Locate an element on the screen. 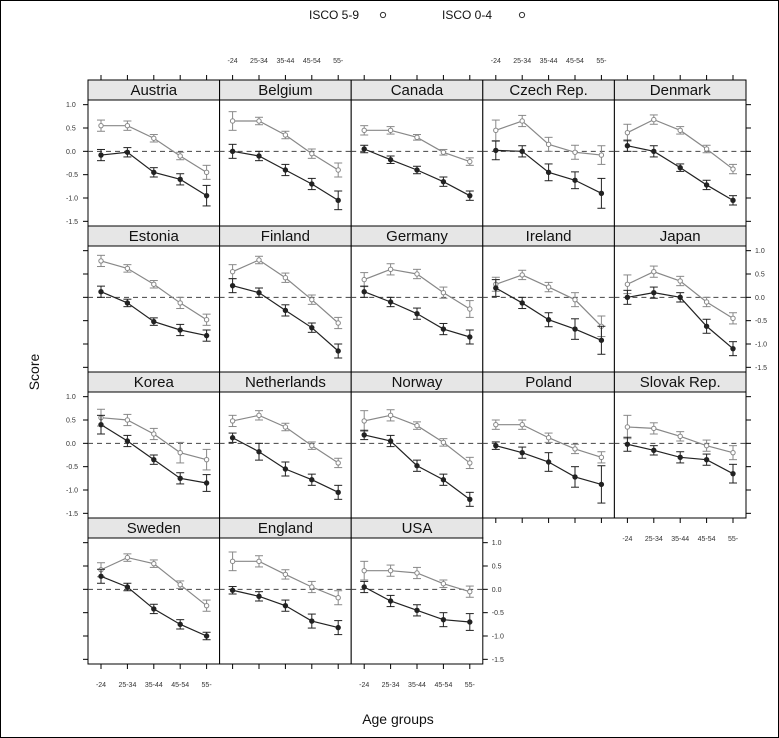  legend: ISCO 5-9 ISCO 0-4 is located at coordinates (417, 15).